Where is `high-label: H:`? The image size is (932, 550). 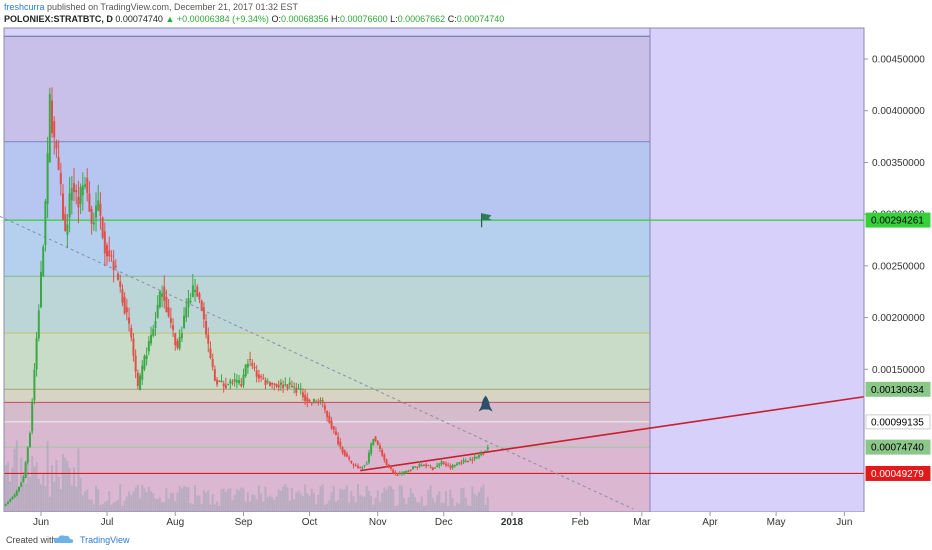
high-label: H: is located at coordinates (336, 19).